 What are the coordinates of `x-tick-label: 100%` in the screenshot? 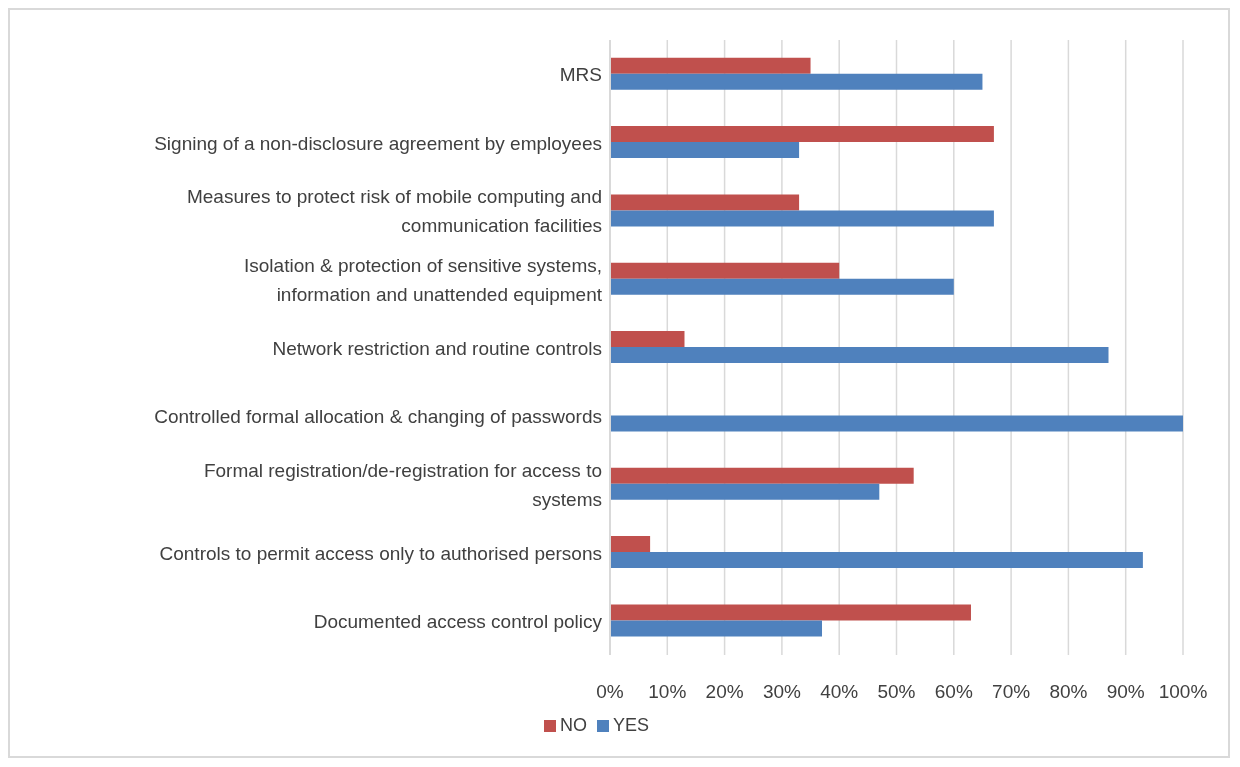 It's located at (1183, 692).